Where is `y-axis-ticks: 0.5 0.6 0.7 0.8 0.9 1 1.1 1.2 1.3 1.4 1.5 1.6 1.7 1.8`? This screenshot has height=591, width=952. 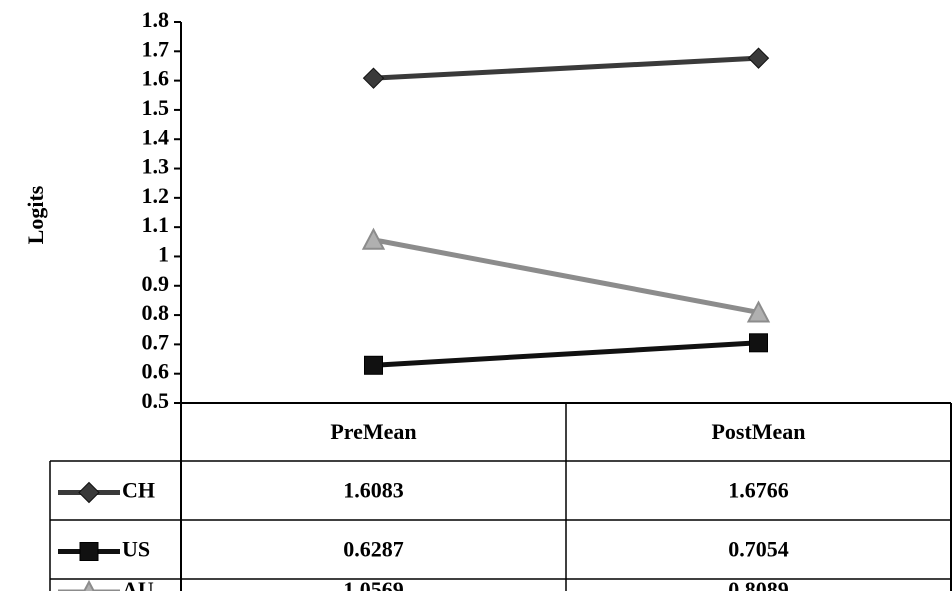
y-axis-ticks: 0.5 0.6 0.7 0.8 0.9 1 1.1 1.2 1.3 1.4 1.5 1.6 1.7 1.8 is located at coordinates (161, 210).